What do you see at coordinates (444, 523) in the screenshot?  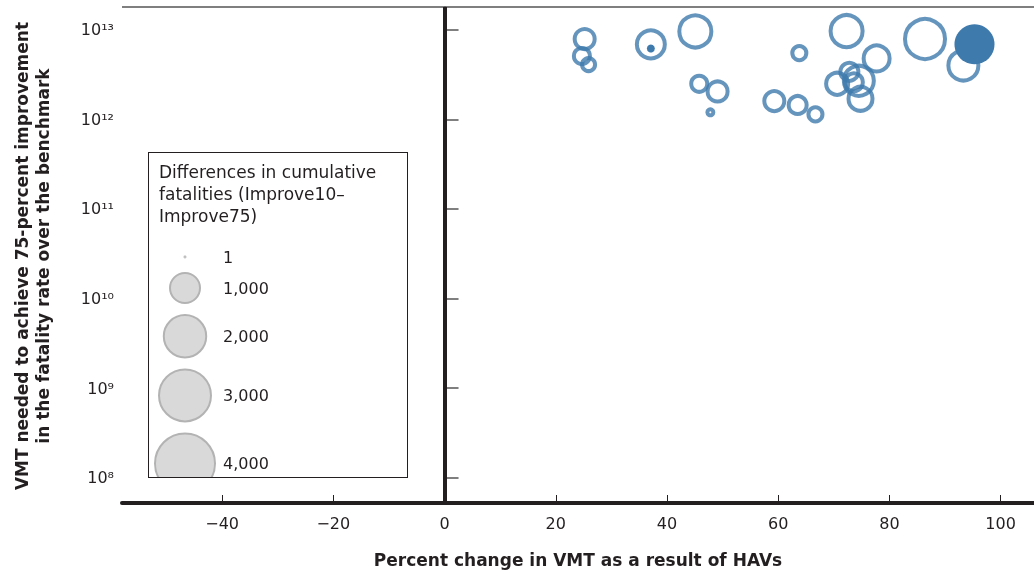 I see `x-tick-label: 0` at bounding box center [444, 523].